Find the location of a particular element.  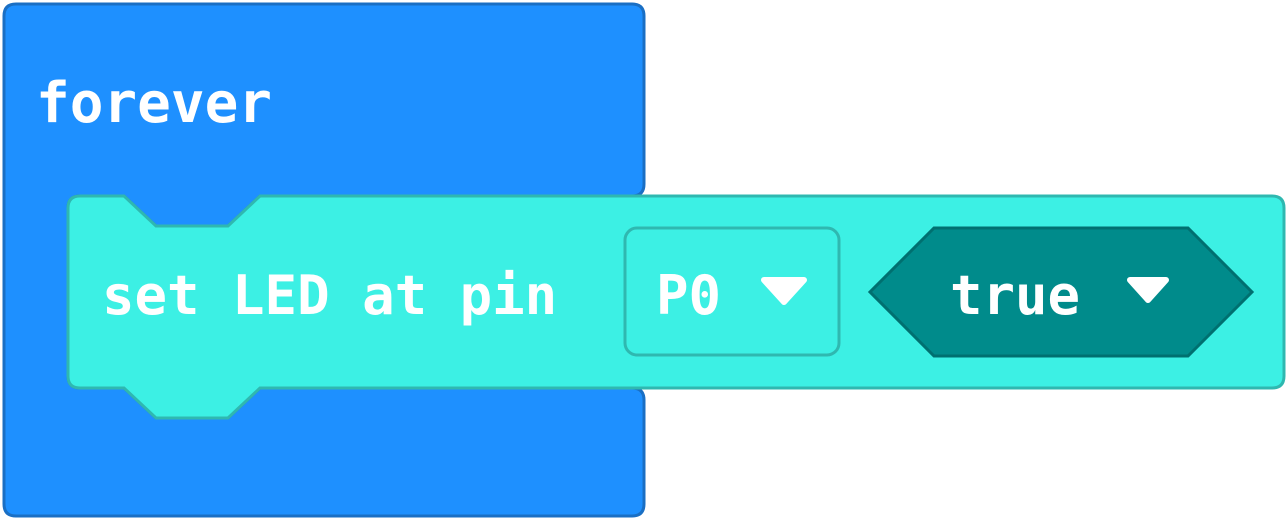

state-dropdown-field is located at coordinates (1061, 292).